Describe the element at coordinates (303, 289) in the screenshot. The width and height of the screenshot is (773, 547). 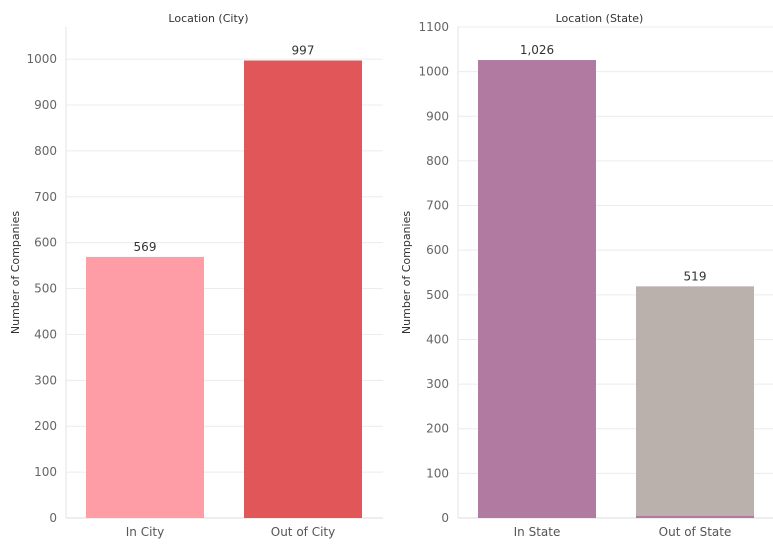
I see `bar-out-of-city` at that location.